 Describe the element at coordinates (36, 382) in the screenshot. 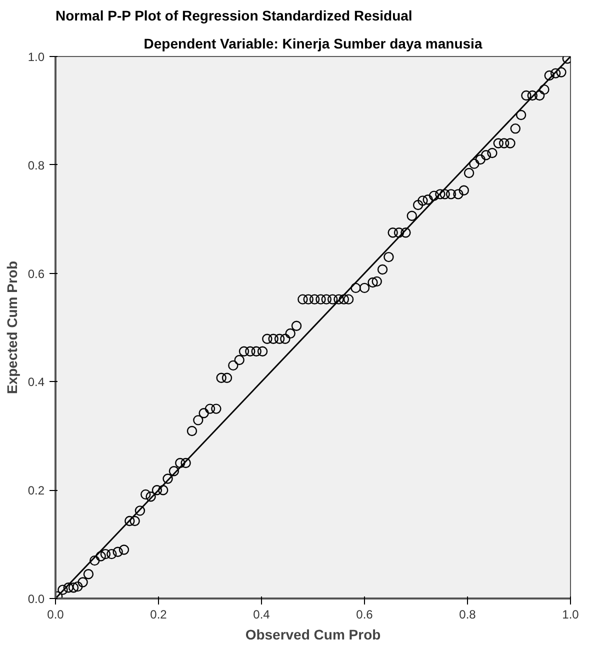

I see `y-tick-label: 0.4` at that location.